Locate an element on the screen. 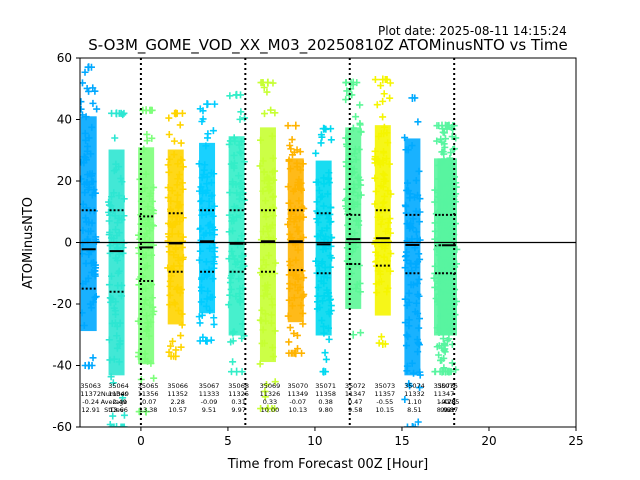 The height and width of the screenshot is (480, 640). stat-orbit: 35069 is located at coordinates (270, 386).